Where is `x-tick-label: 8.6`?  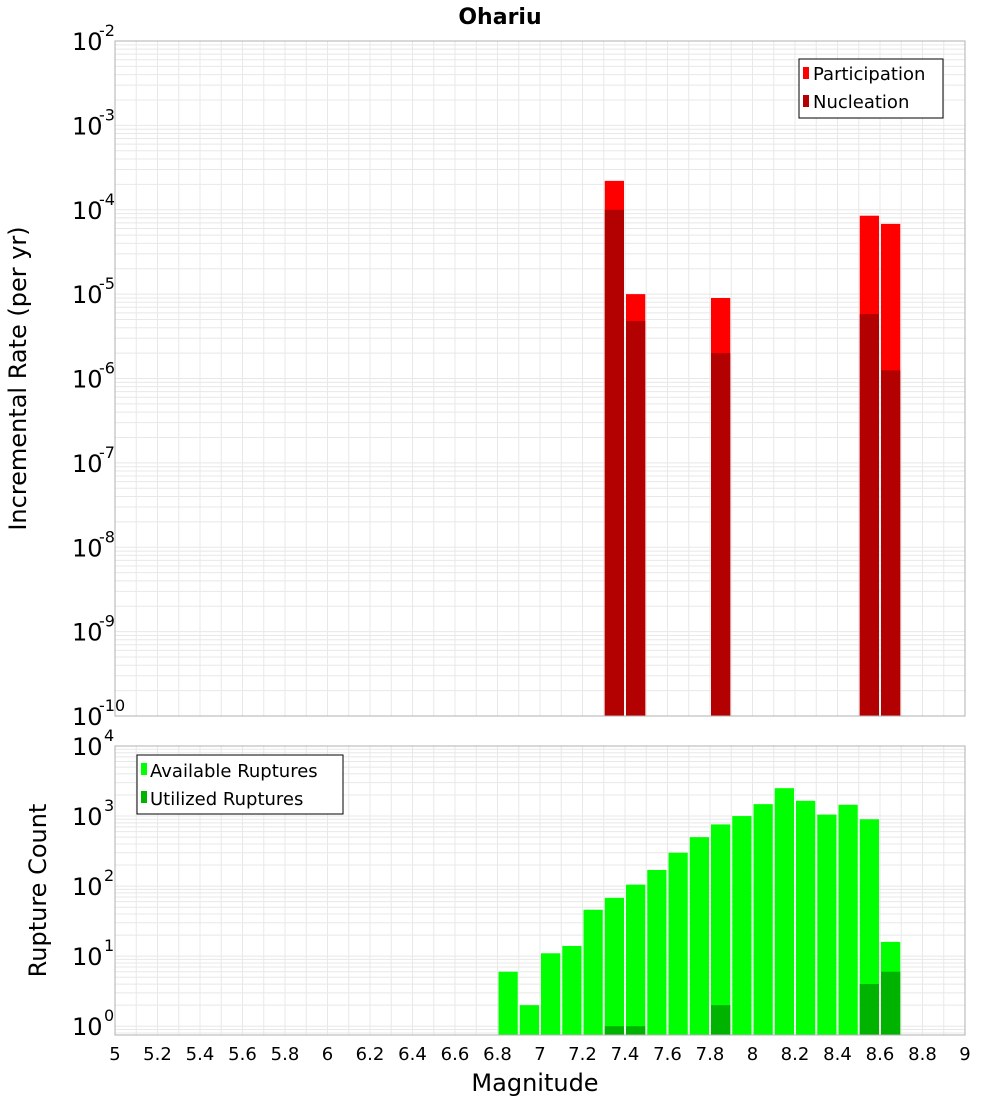 x-tick-label: 8.6 is located at coordinates (880, 1054).